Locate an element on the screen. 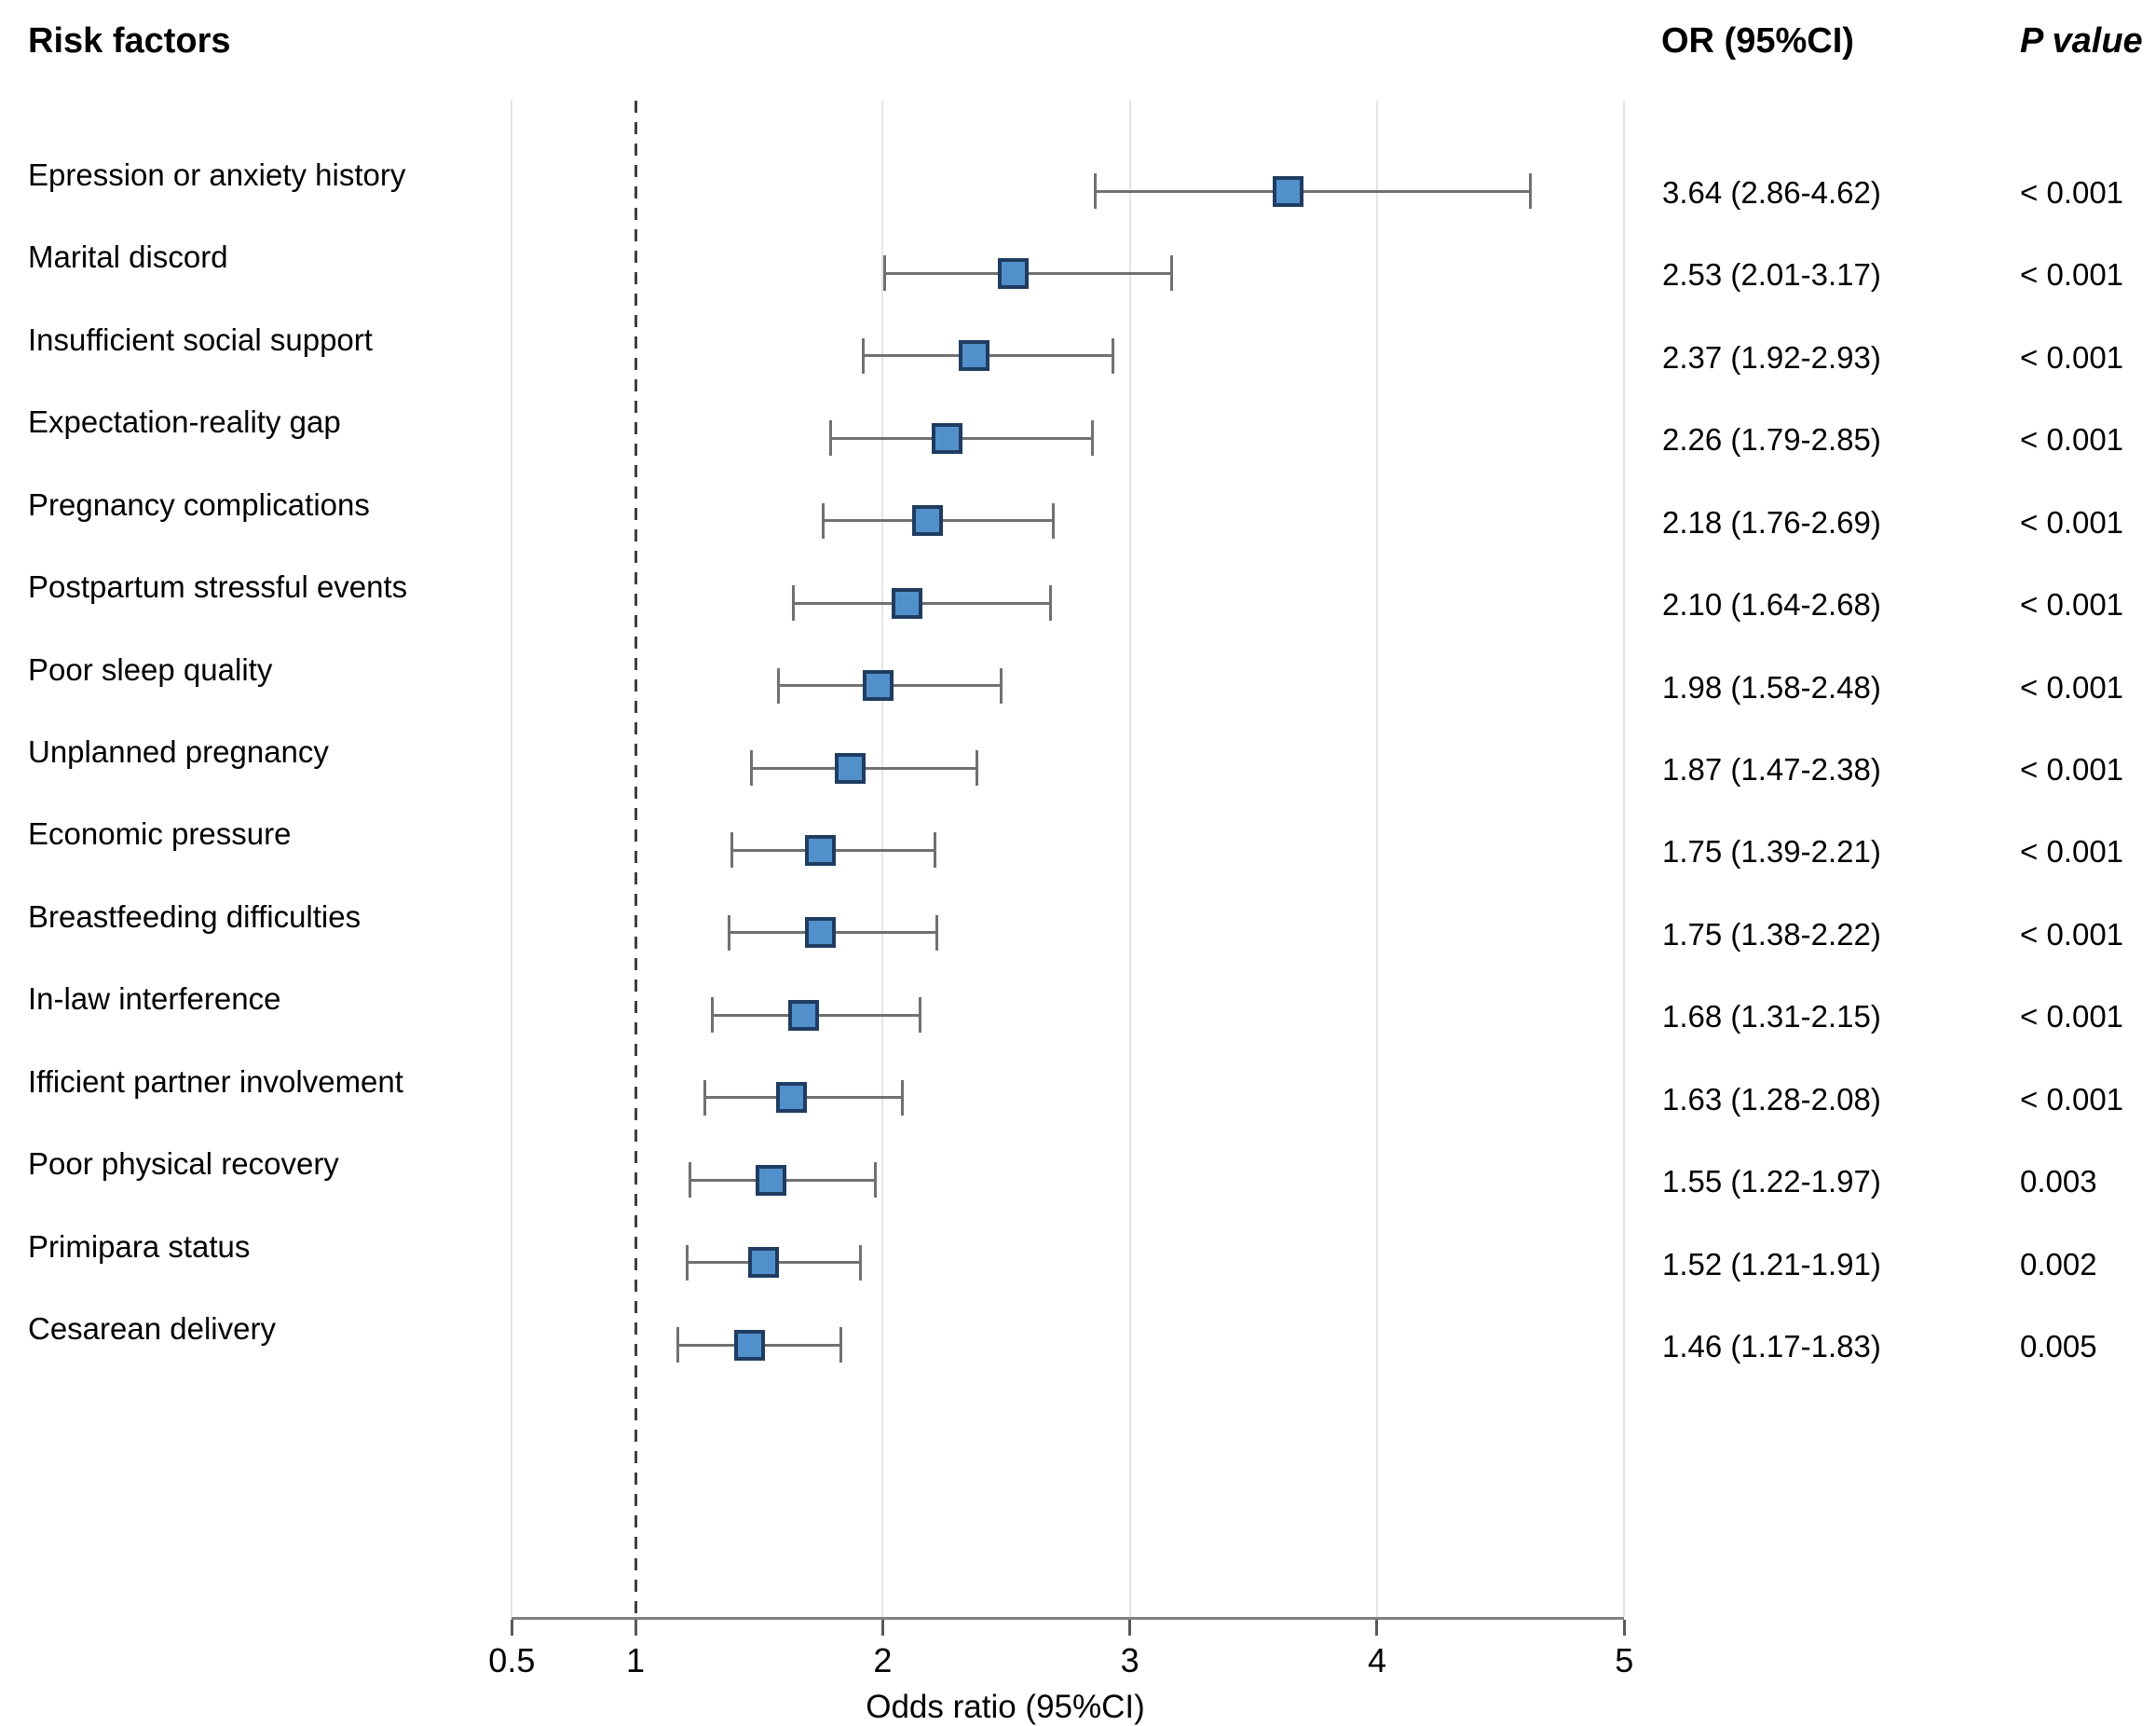 This screenshot has height=1726, width=2156. ci-whisker is located at coordinates (1313, 191).